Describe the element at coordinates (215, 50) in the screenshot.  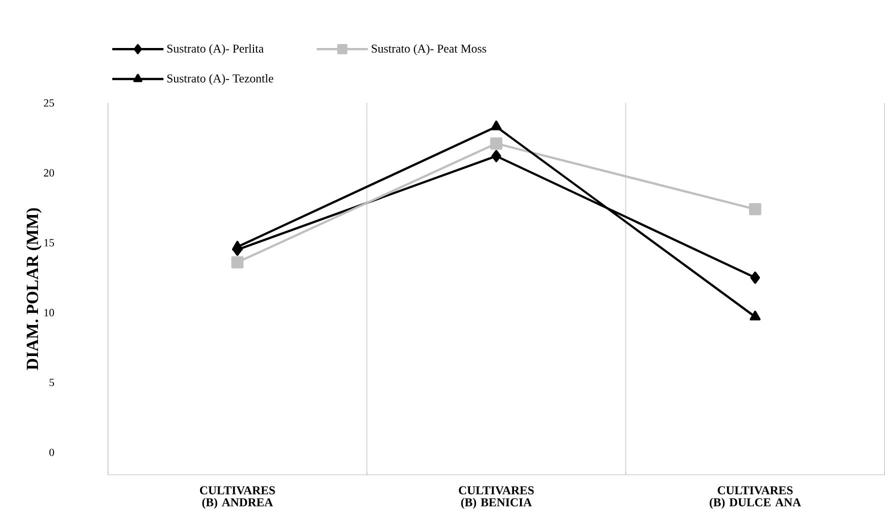
I see `legend-label: Sustrato (A)- Perlita` at that location.